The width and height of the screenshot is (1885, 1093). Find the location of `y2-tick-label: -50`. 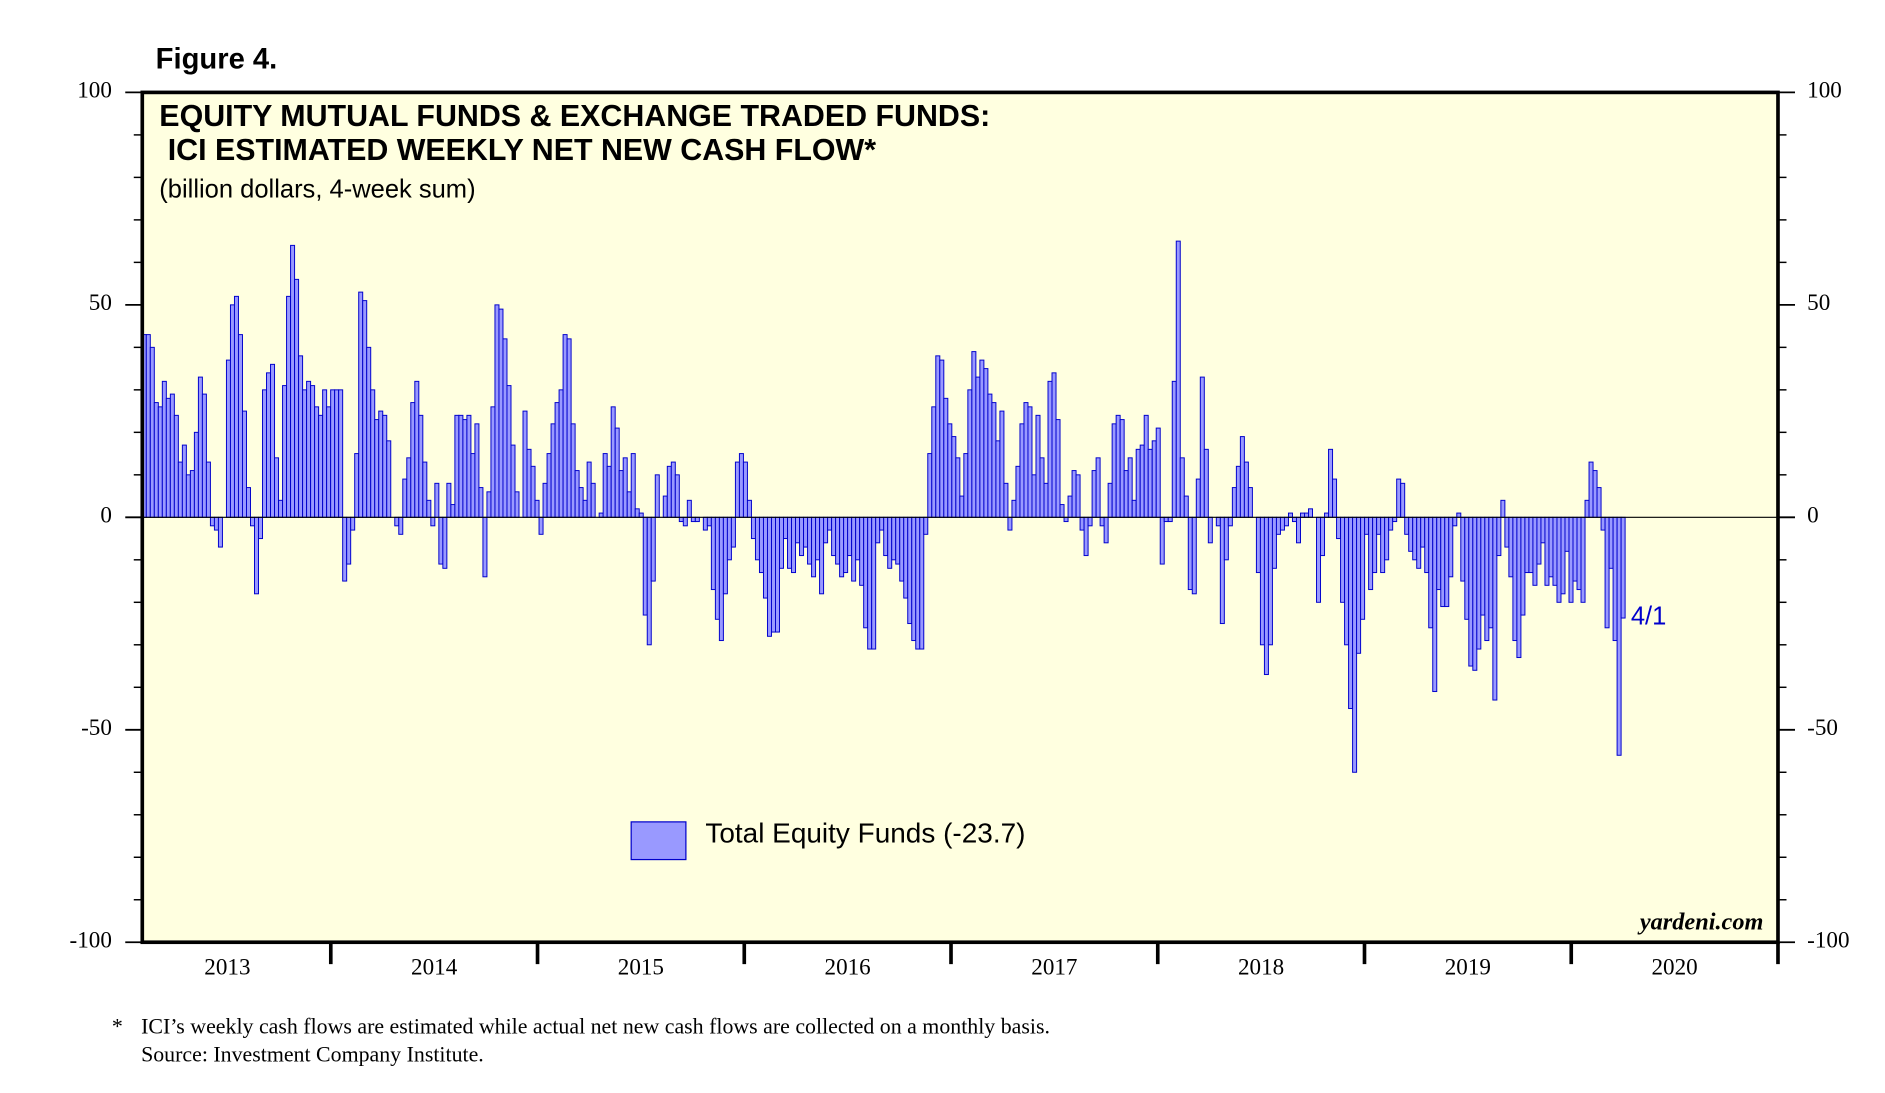

y2-tick-label: -50 is located at coordinates (1822, 727).